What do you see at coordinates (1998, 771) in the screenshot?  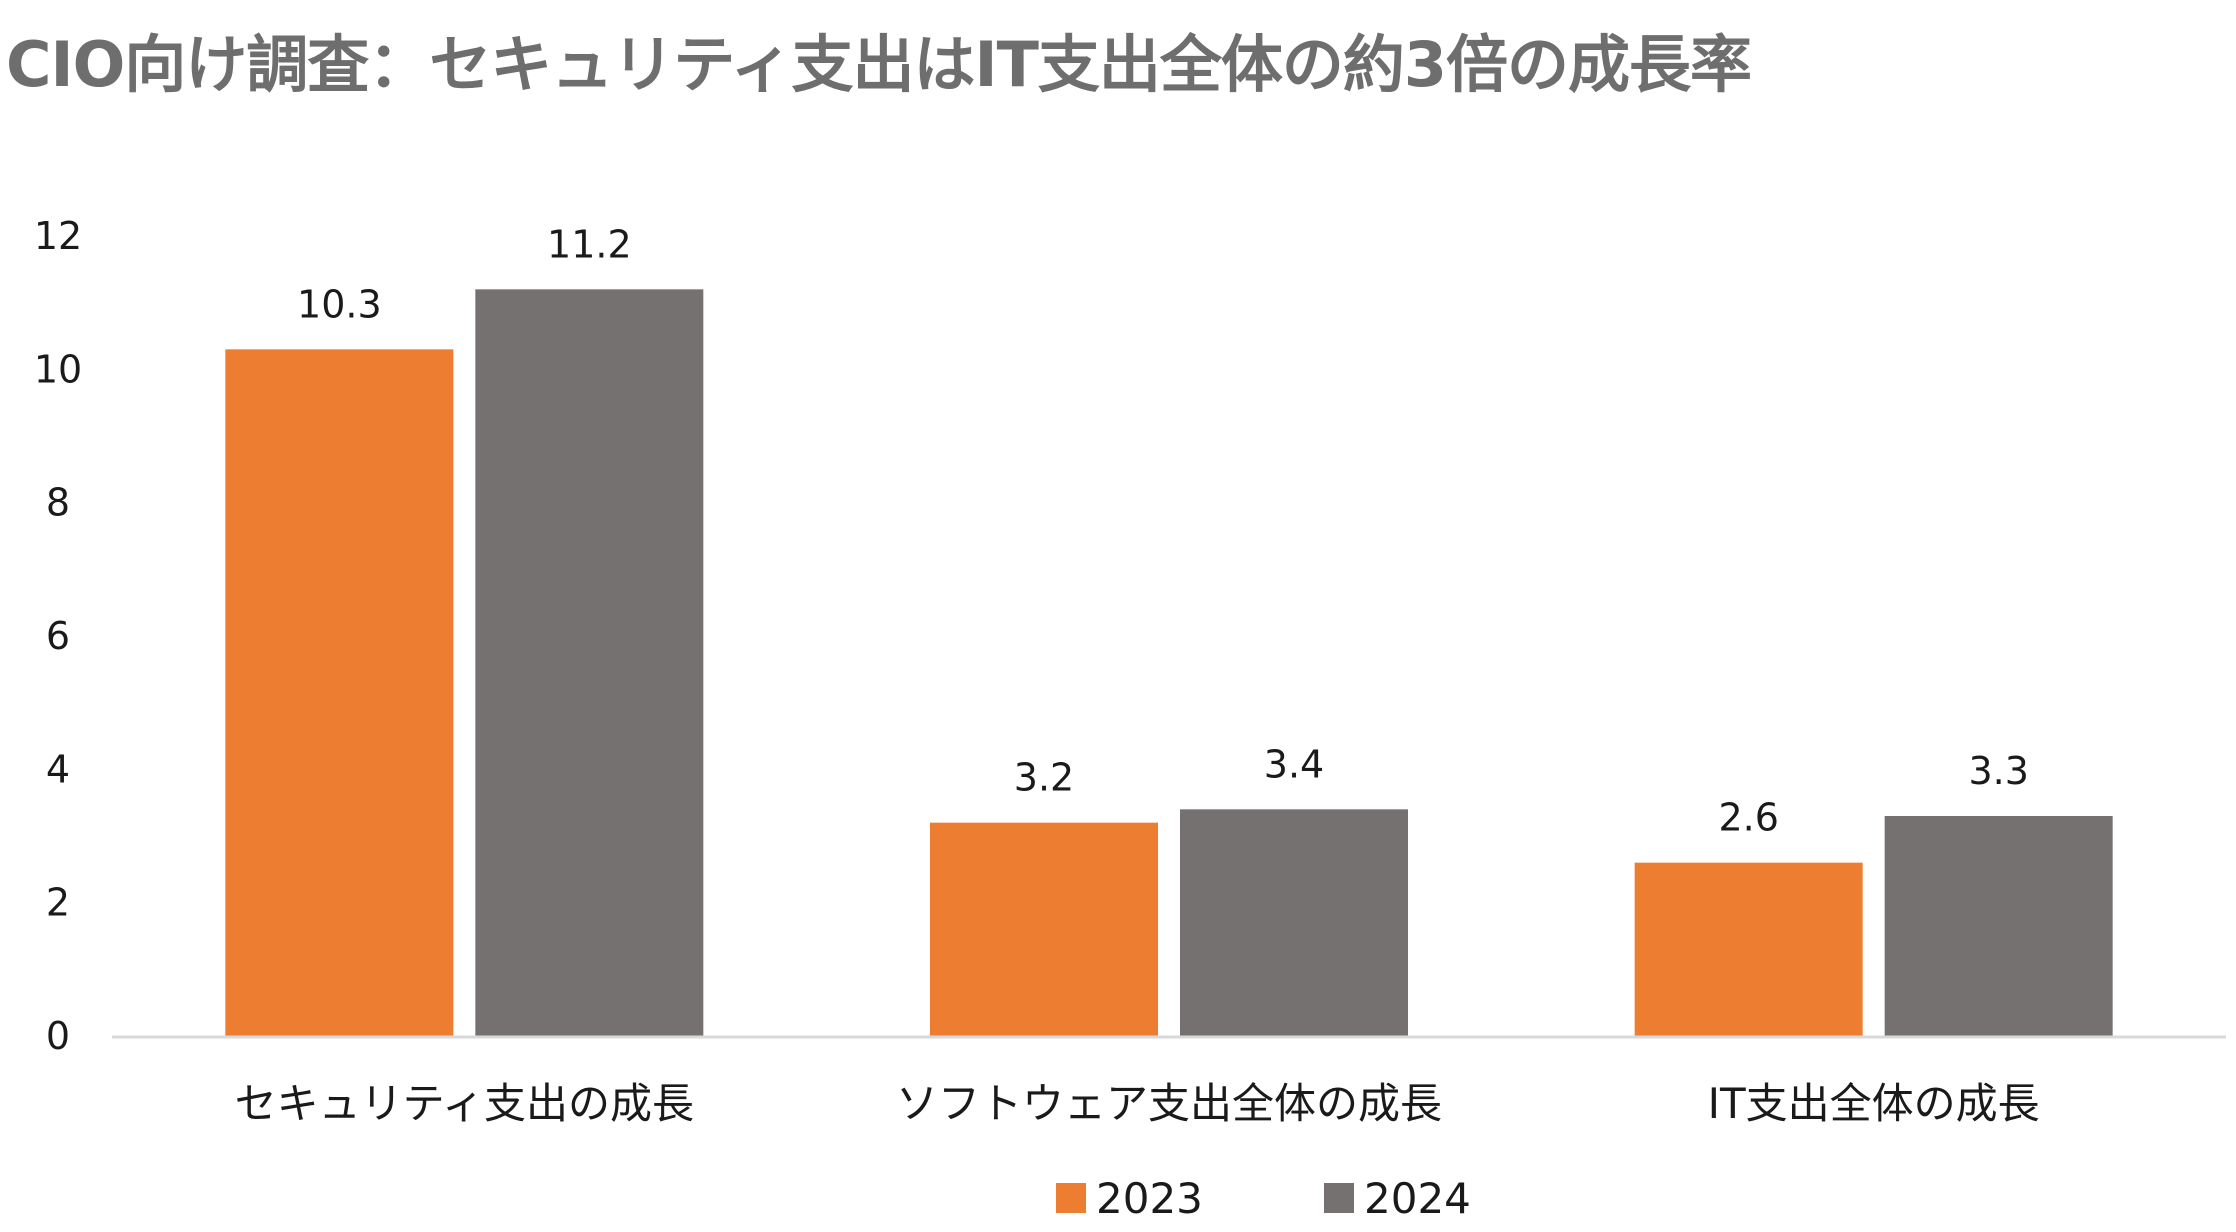 I see `data-label-2024-2: 3.3` at bounding box center [1998, 771].